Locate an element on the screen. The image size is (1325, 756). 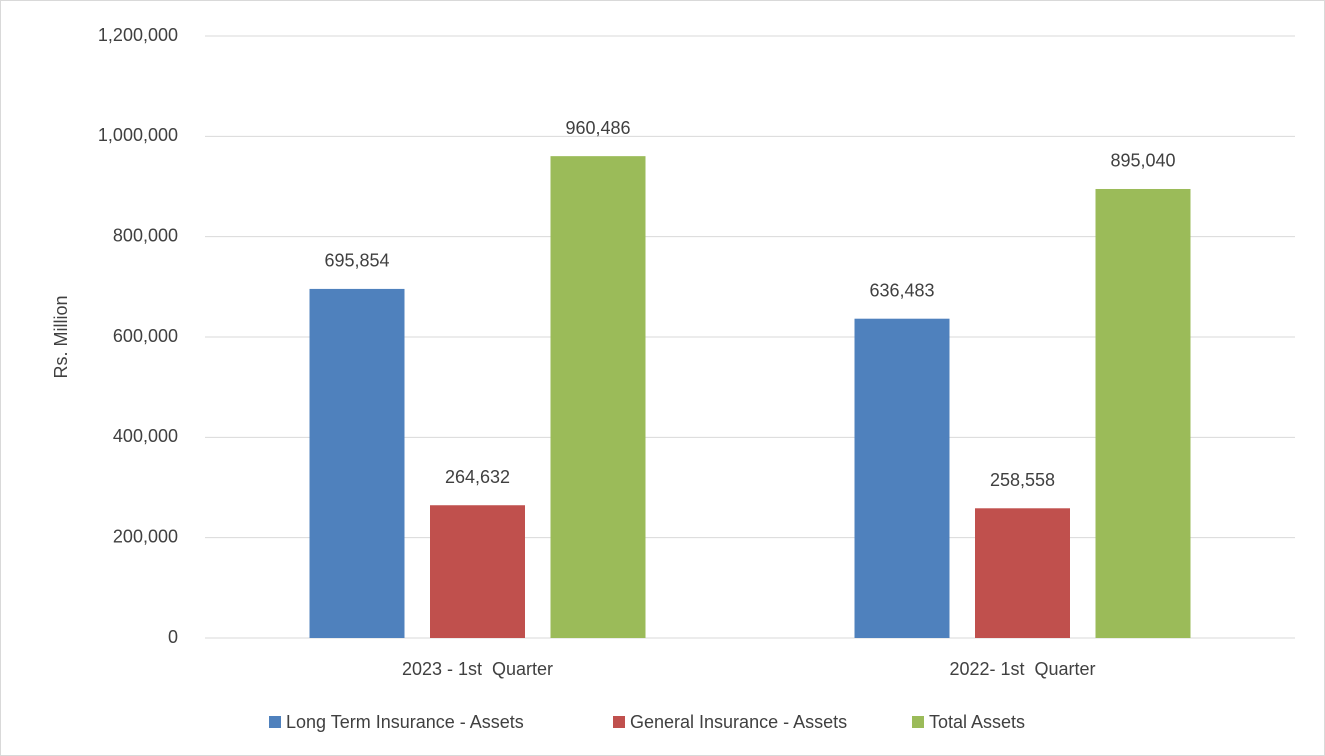
y-tick-label: 1,000,000 is located at coordinates (138, 135).